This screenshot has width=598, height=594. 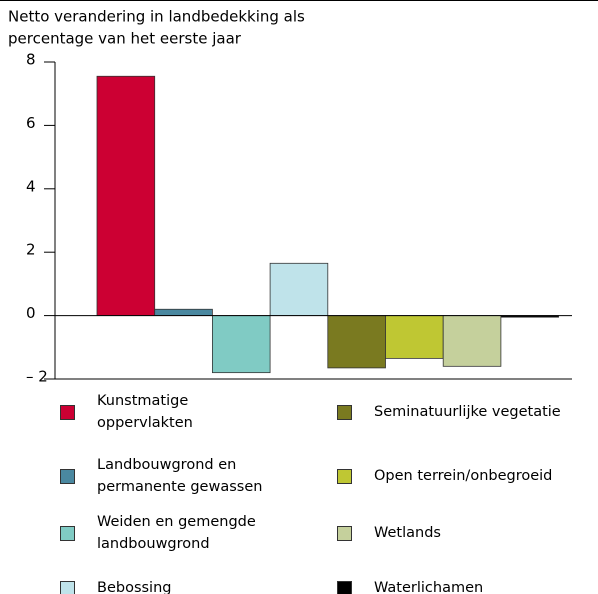 I want to click on legend-label: Bebossing, so click(x=134, y=587).